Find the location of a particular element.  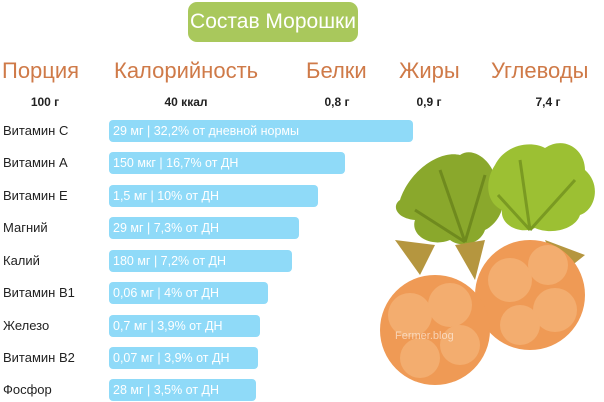

header-protein: Белки is located at coordinates (336, 70).